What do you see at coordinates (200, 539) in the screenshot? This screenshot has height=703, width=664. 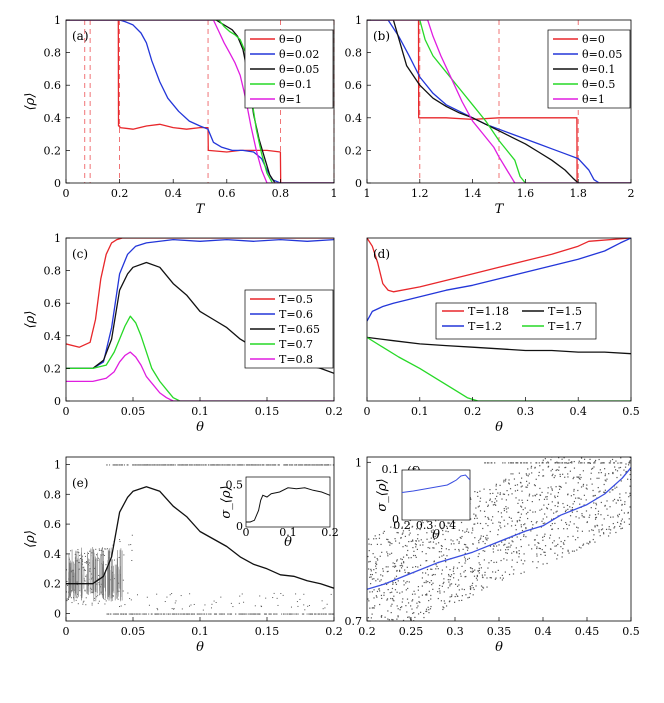 I see `scatter-cloud-e` at bounding box center [200, 539].